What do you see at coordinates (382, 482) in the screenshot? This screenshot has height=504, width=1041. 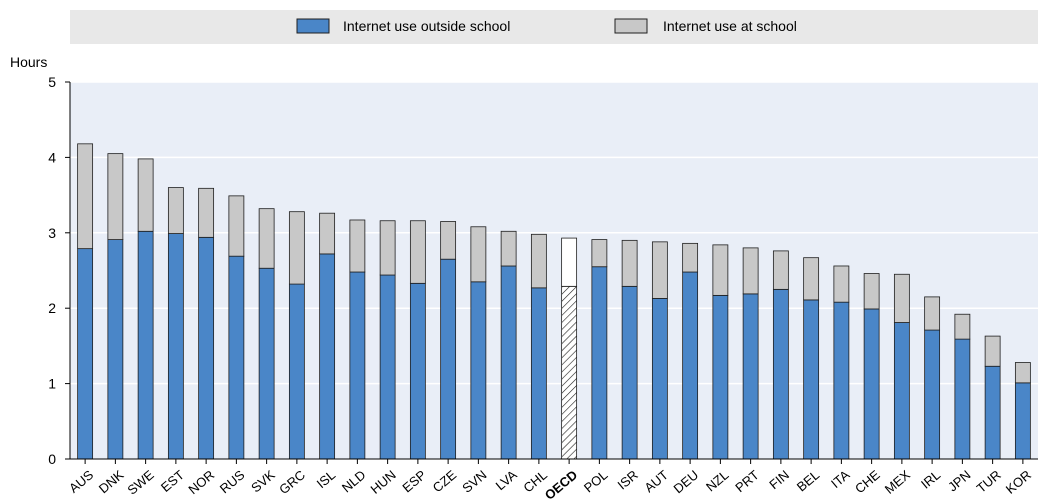 I see `x-tick-label-hun: HUN` at bounding box center [382, 482].